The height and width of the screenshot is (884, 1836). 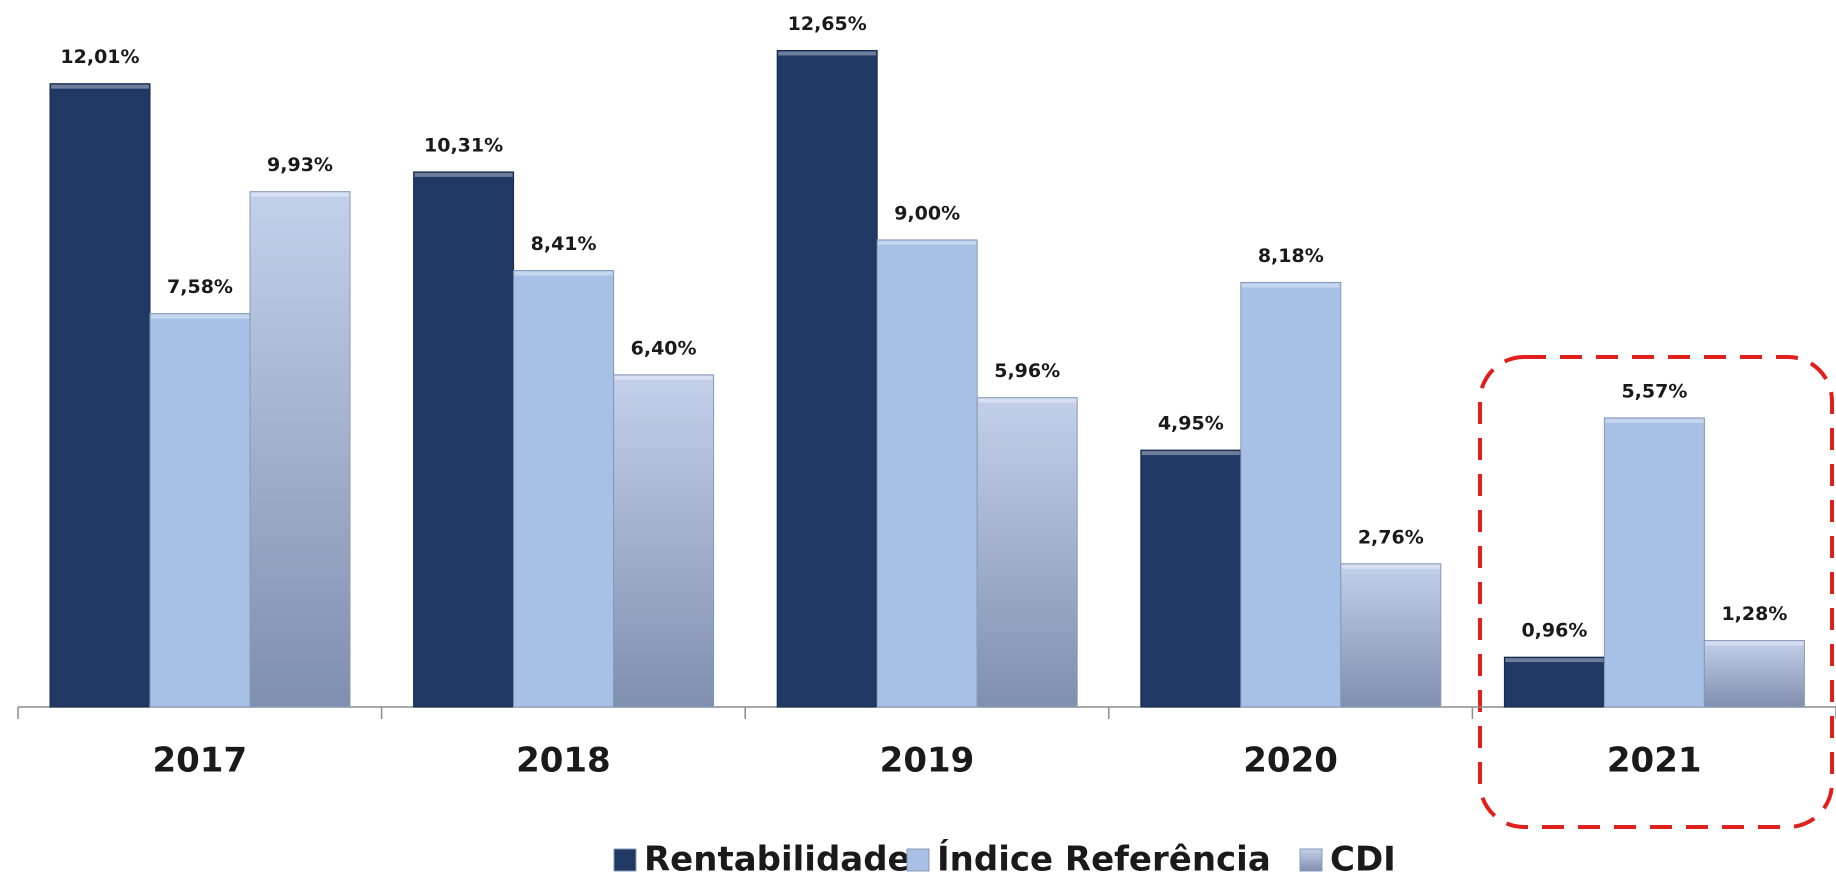 I want to click on data-label: 10,31%, so click(x=463, y=145).